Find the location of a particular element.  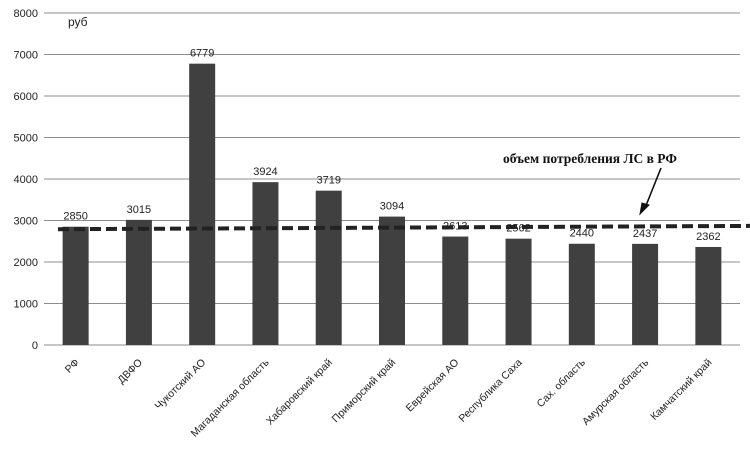

category-label: Республика Саха is located at coordinates (491, 391).